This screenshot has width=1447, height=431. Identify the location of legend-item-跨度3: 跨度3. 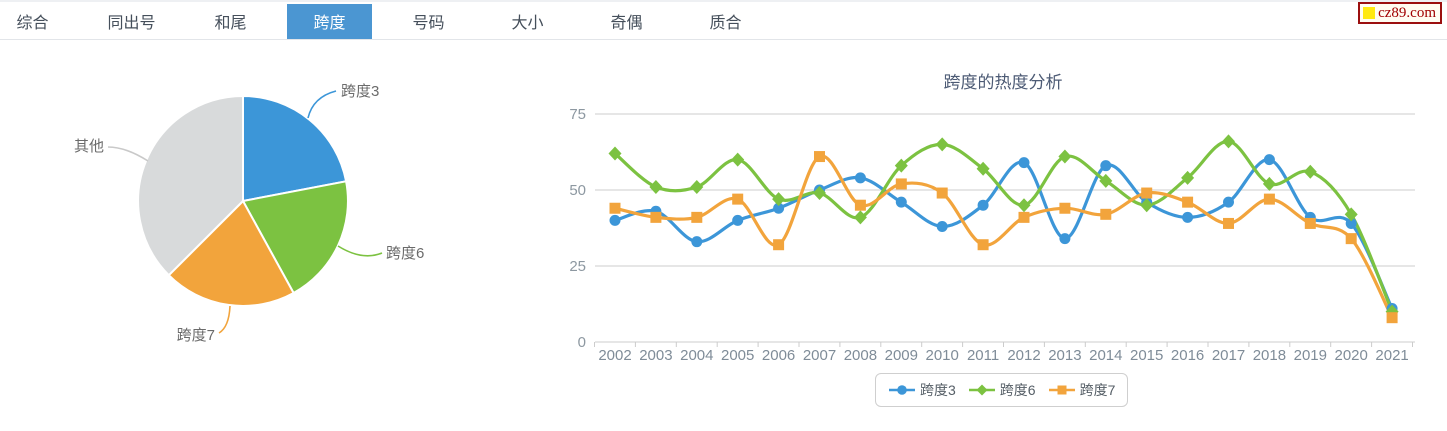
(922, 390).